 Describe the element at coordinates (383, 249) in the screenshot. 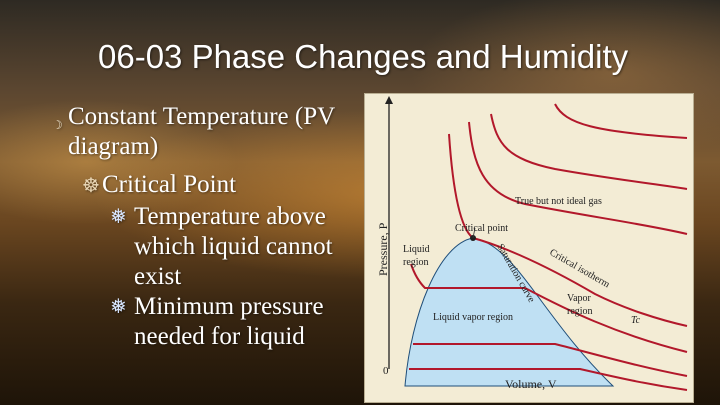

I see `y-axis-label: Pressure, P` at that location.